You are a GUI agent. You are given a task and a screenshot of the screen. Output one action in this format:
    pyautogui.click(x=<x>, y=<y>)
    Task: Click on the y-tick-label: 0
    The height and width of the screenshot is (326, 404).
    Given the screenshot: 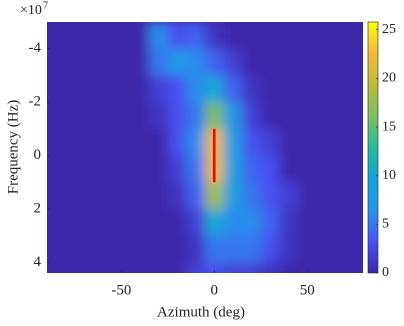 What is the action you would take?
    pyautogui.click(x=38, y=155)
    